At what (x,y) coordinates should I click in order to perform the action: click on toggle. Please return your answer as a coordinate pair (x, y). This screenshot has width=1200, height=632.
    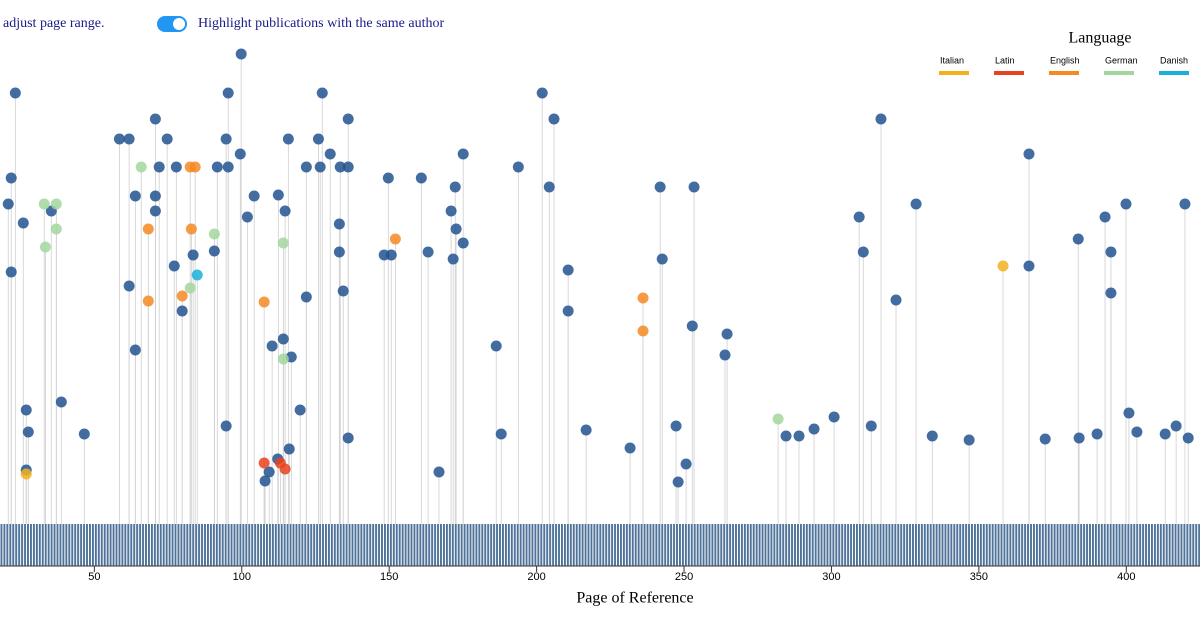
    Looking at the image, I should click on (172, 24).